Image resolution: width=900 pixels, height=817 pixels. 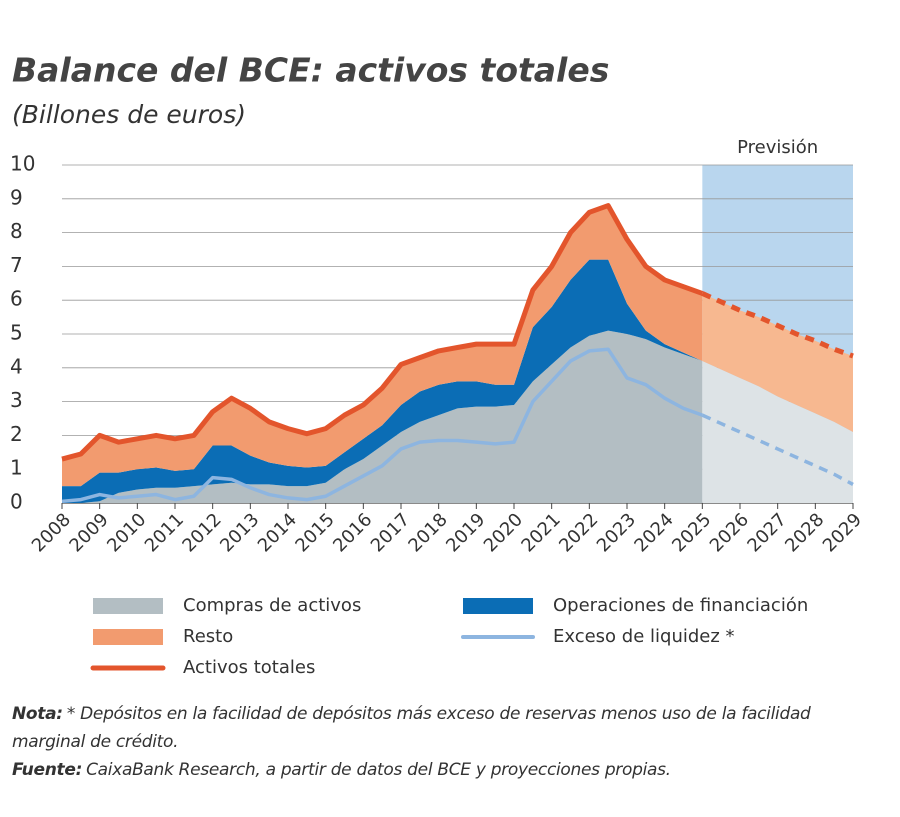 I want to click on chart-subtitle: (Billones de euros), so click(x=129, y=114).